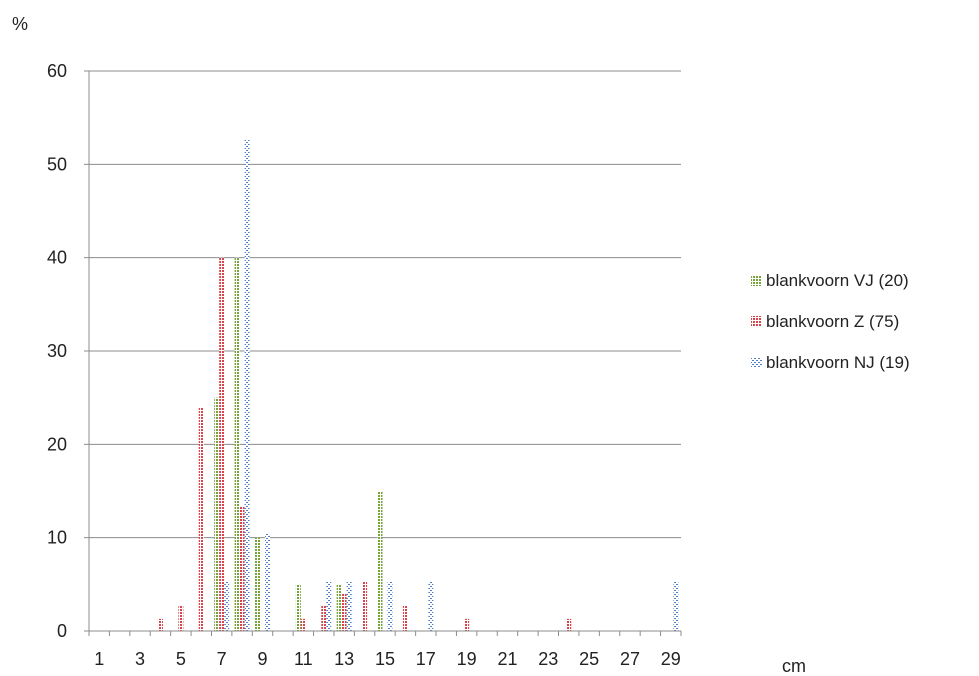  Describe the element at coordinates (837, 280) in the screenshot. I see `legend-entry: blankvoorn VJ (20)` at that location.